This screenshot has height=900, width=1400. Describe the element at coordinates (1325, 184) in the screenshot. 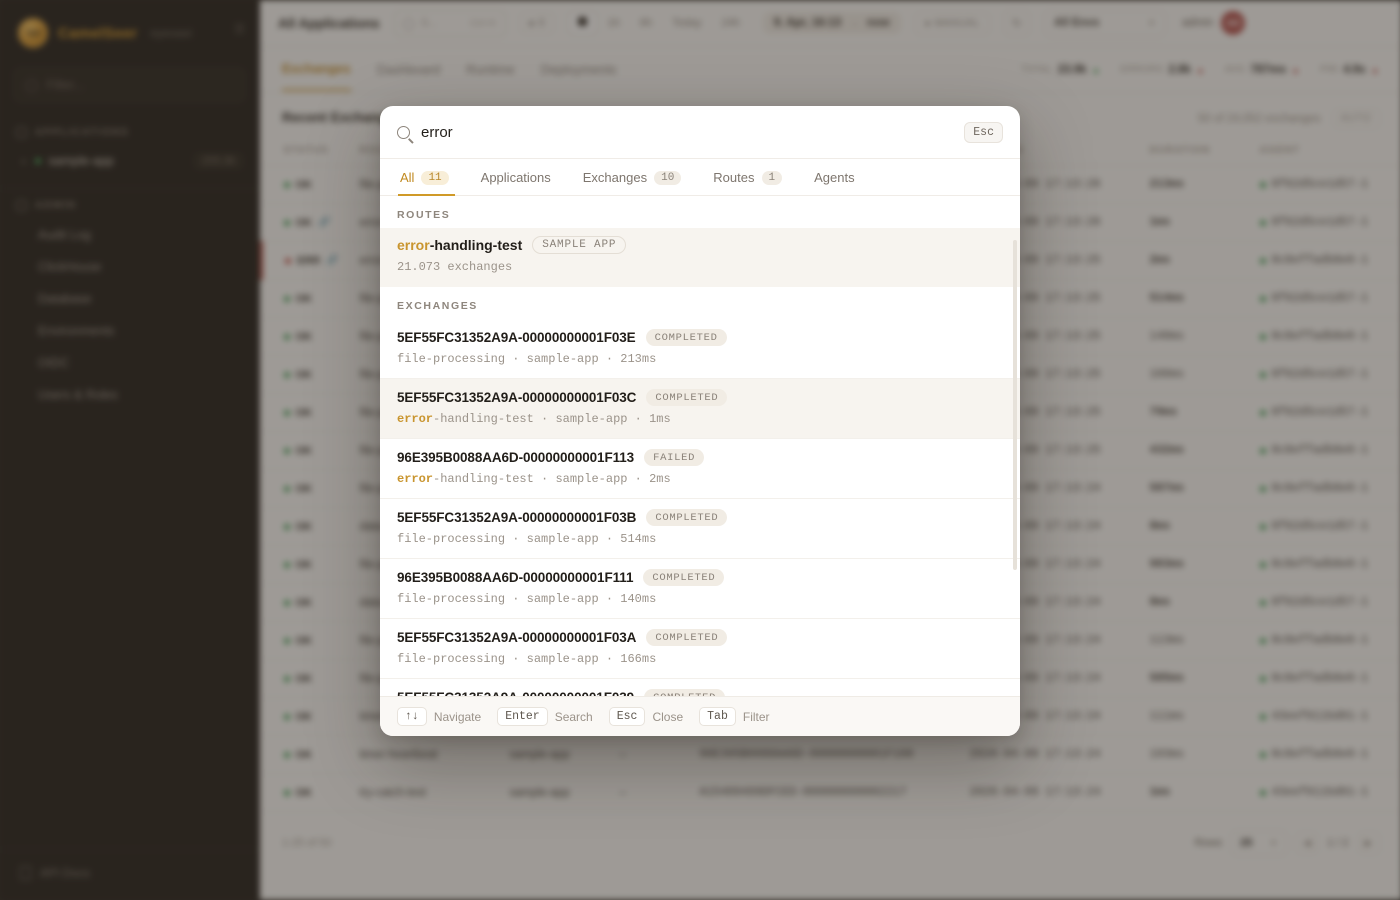

I see `cell-agent: 8f62d5ce1d57-1` at that location.